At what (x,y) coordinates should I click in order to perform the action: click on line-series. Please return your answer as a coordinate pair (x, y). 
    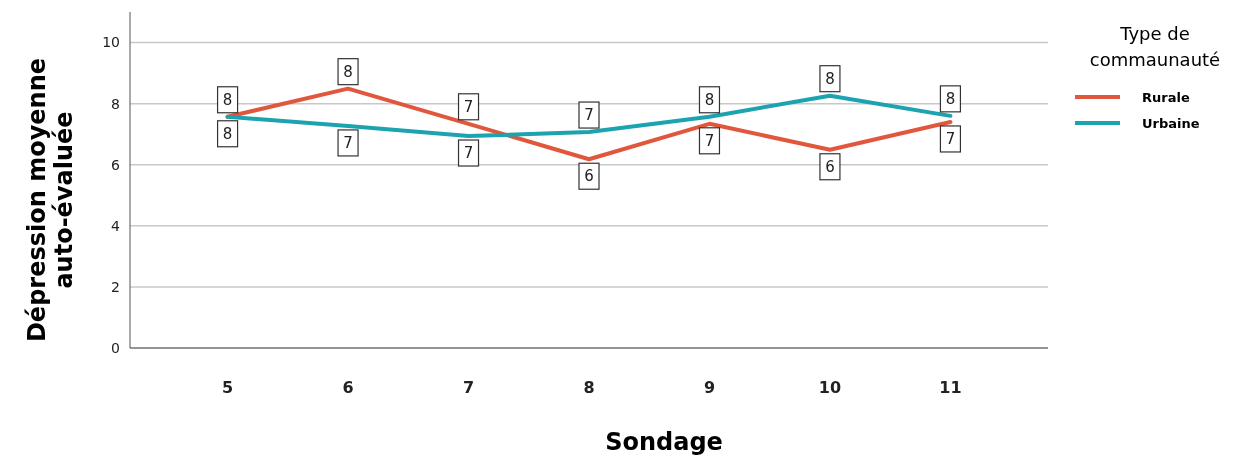
    Looking at the image, I should click on (589, 124).